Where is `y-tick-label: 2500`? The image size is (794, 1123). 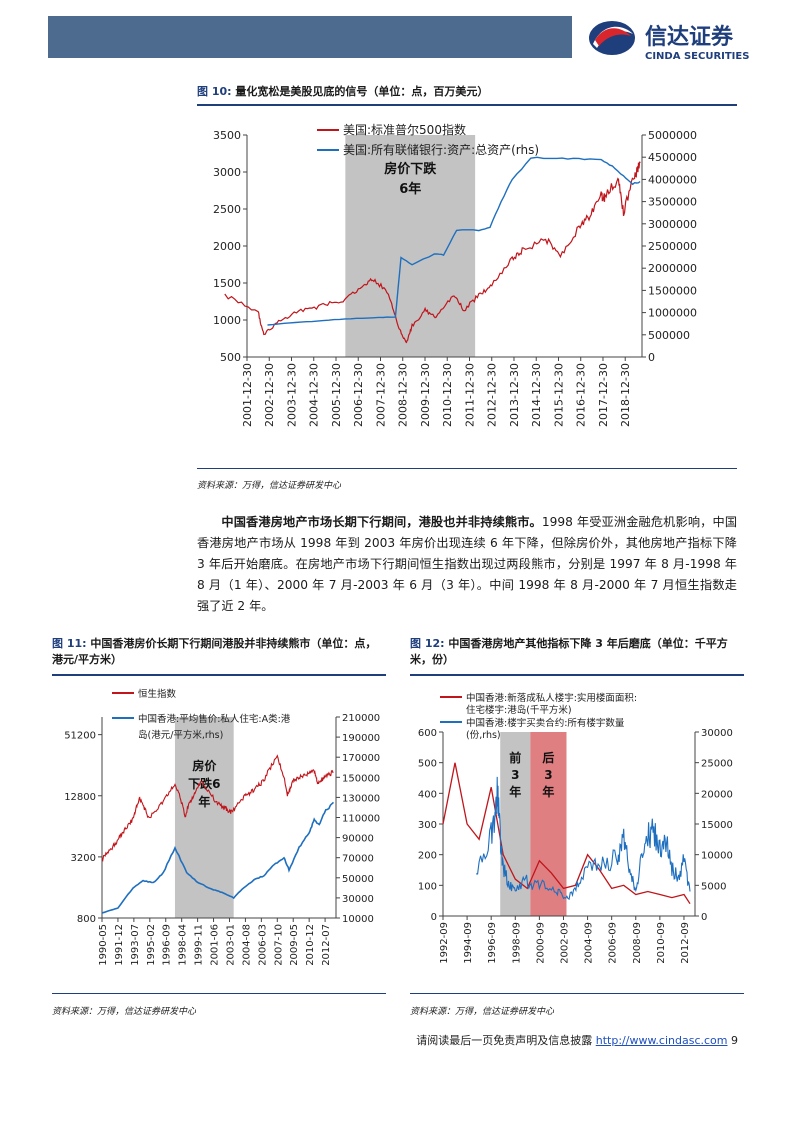 y-tick-label: 2500 is located at coordinates (227, 209).